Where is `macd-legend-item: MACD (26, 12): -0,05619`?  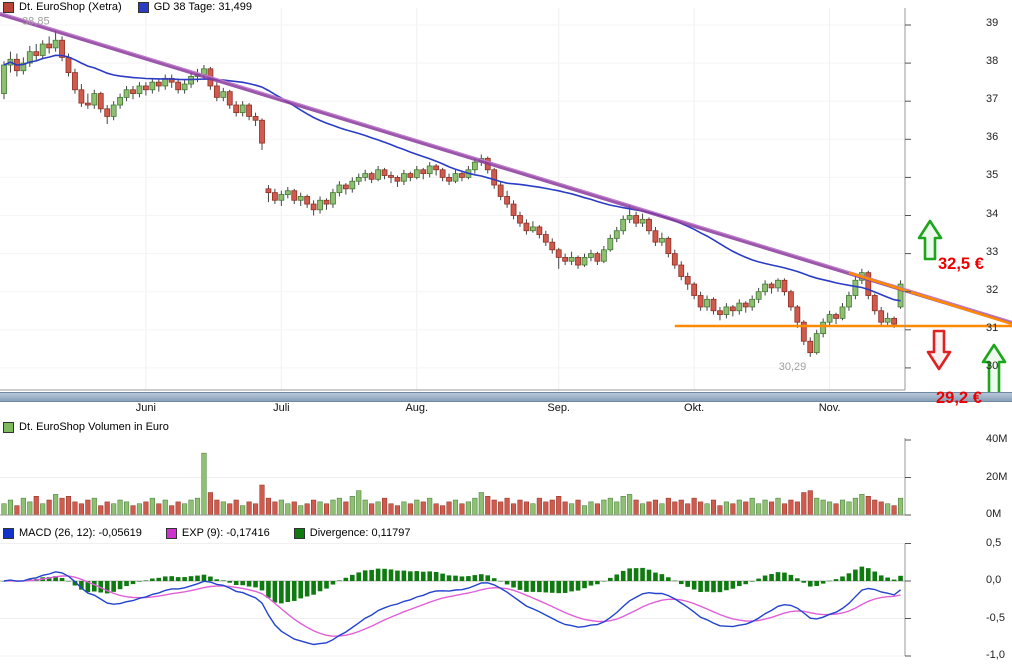
macd-legend-item: MACD (26, 12): -0,05619 is located at coordinates (72, 533).